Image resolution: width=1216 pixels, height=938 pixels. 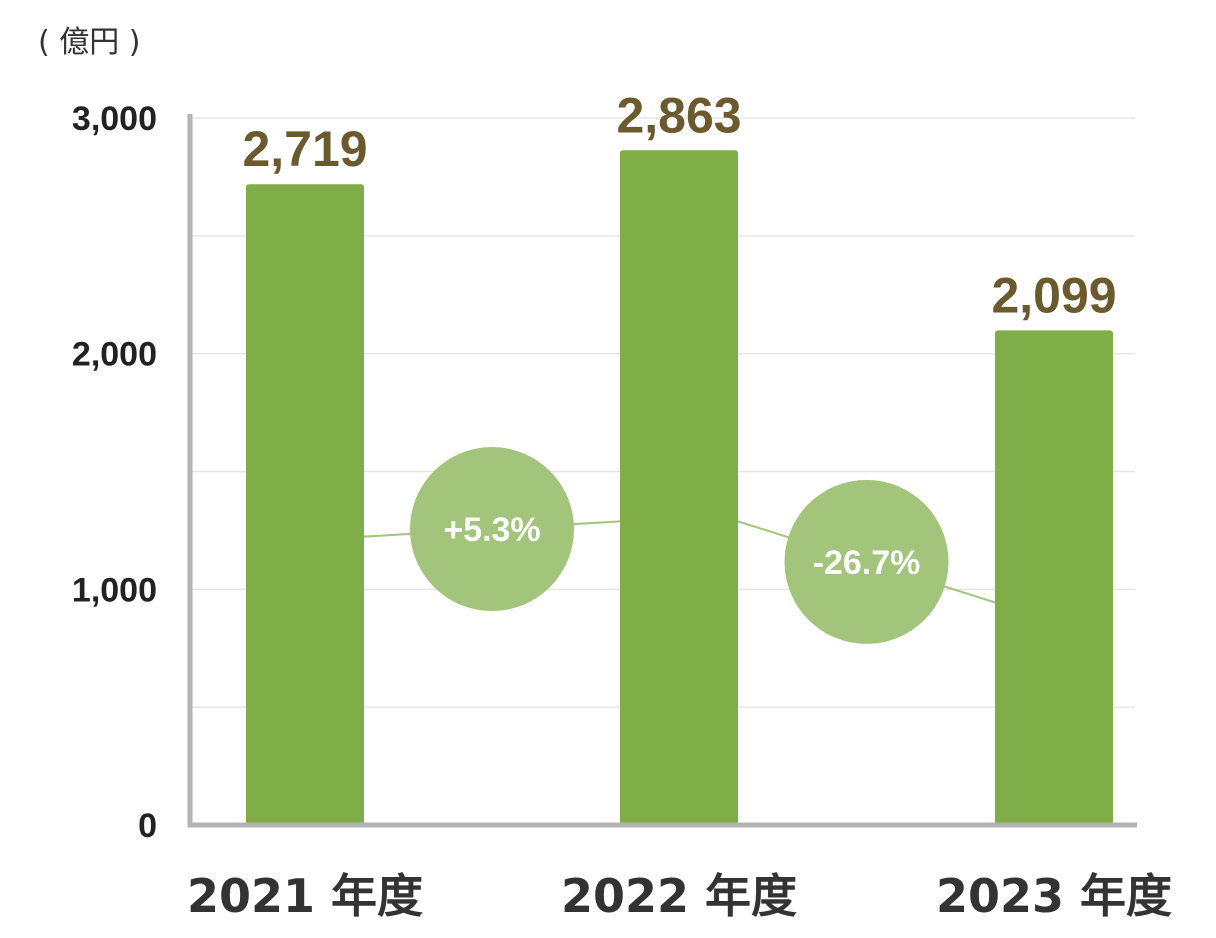 What do you see at coordinates (114, 119) in the screenshot?
I see `y-tick-label: 3,000` at bounding box center [114, 119].